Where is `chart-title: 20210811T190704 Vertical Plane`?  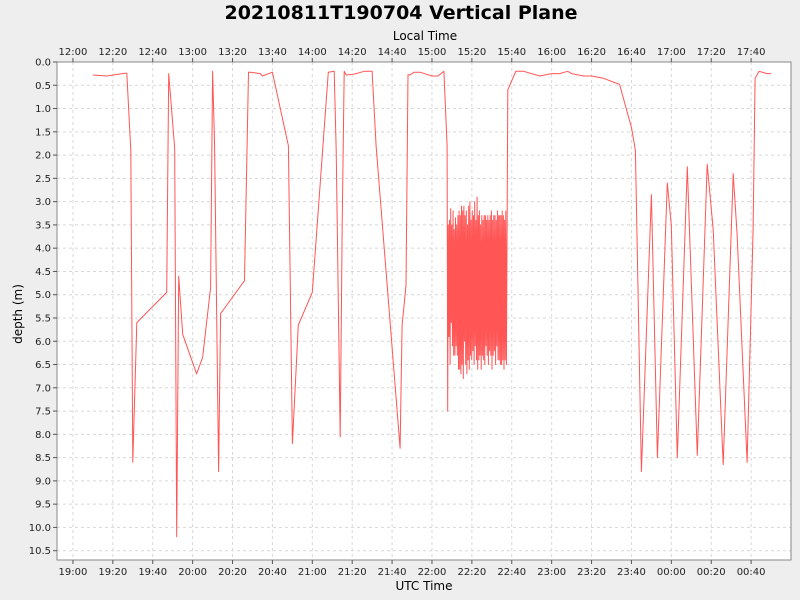 chart-title: 20210811T190704 Vertical Plane is located at coordinates (400, 13).